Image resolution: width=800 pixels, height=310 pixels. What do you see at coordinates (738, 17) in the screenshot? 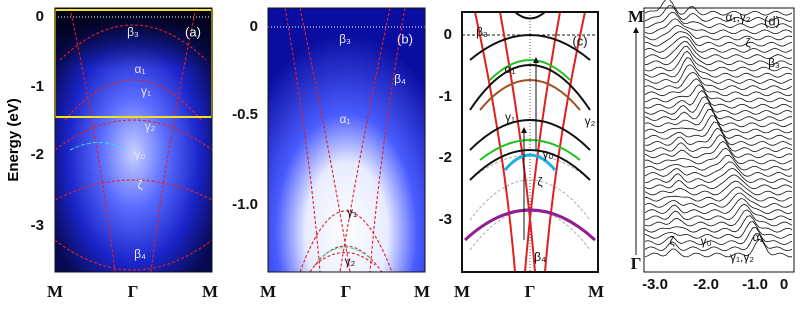
I see `band-label: α₁,γ₂` at bounding box center [738, 17].